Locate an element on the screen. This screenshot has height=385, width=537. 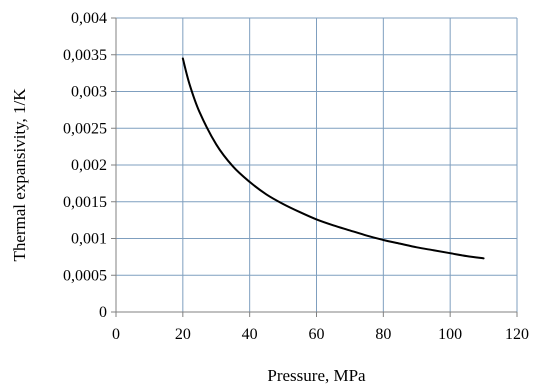
x-axis-title: Pressure, MPa is located at coordinates (316, 375).